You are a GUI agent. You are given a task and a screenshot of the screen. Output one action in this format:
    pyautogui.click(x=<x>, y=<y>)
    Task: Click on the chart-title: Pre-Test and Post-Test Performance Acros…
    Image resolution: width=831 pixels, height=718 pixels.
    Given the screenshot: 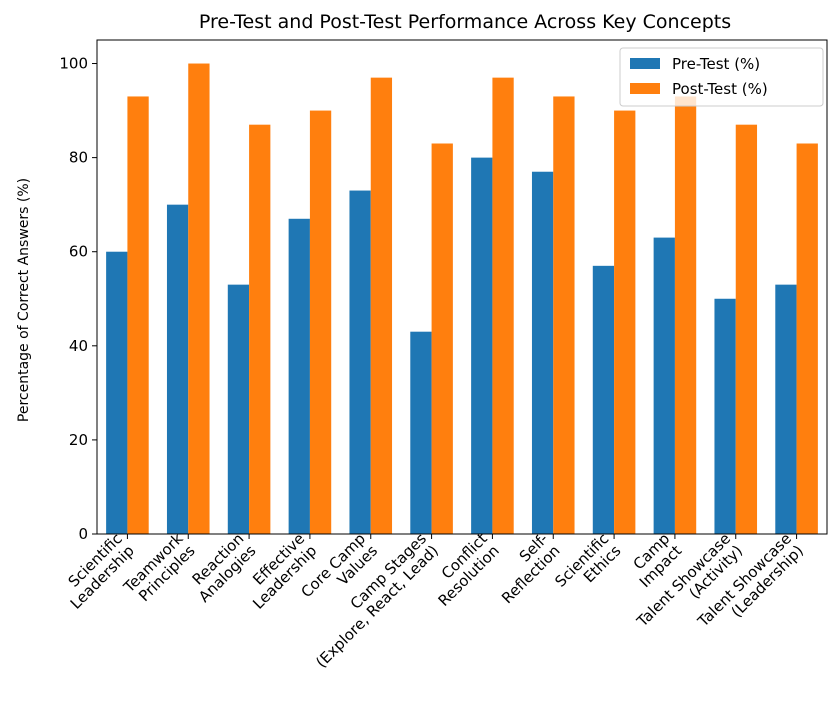 What is the action you would take?
    pyautogui.click(x=465, y=22)
    